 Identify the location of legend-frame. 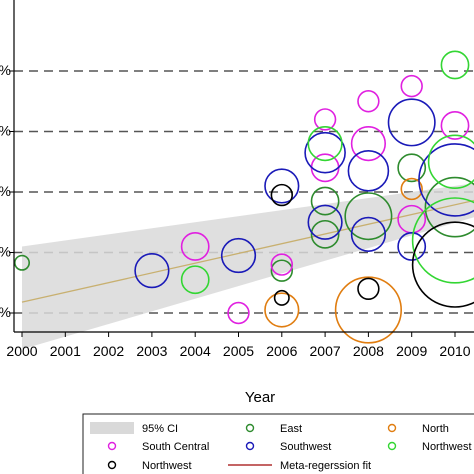
(278, 443).